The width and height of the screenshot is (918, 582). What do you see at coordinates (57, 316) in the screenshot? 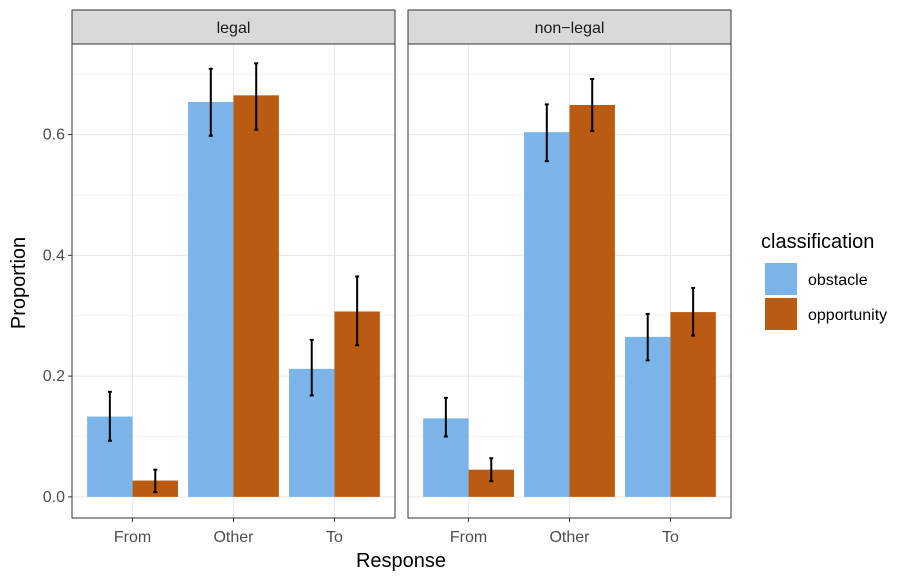
I see `y-axis: 0.0 0.2 0.4 0.6` at bounding box center [57, 316].